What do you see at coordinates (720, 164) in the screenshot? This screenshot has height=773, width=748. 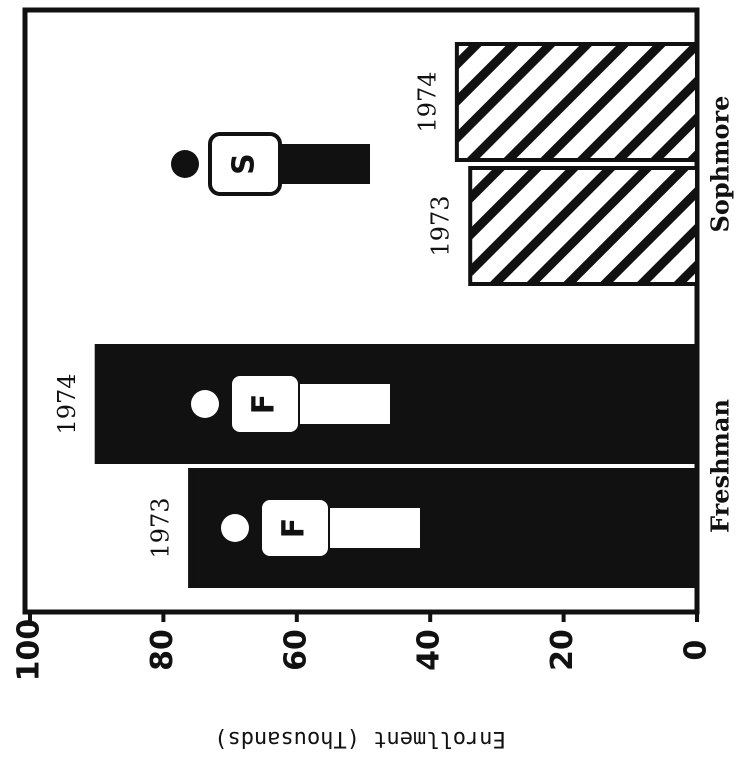 I see `x-tick-label: Sophmore` at bounding box center [720, 164].